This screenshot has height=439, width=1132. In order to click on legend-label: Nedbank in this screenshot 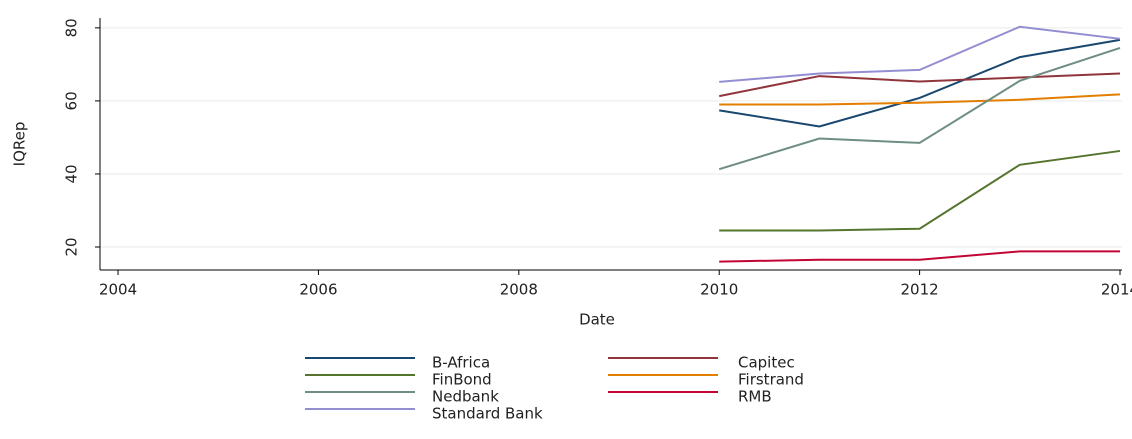, I will do `click(465, 397)`.